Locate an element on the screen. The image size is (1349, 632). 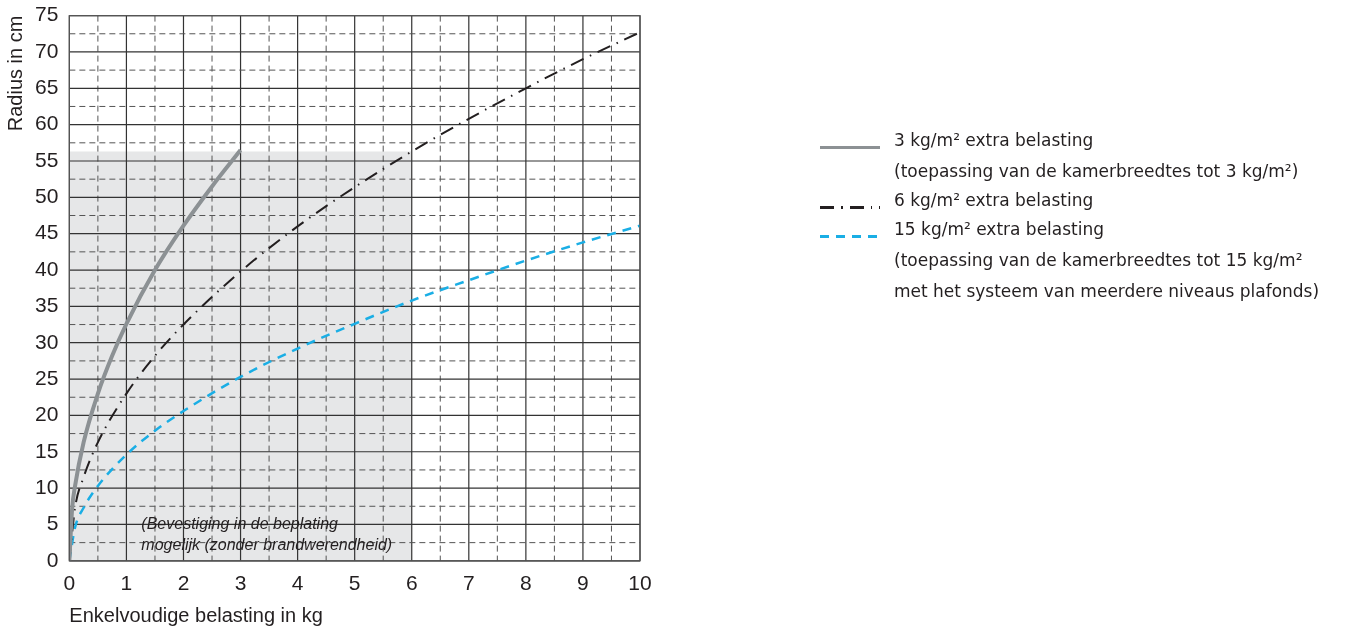
x-tick-label: 3 is located at coordinates (240, 583).